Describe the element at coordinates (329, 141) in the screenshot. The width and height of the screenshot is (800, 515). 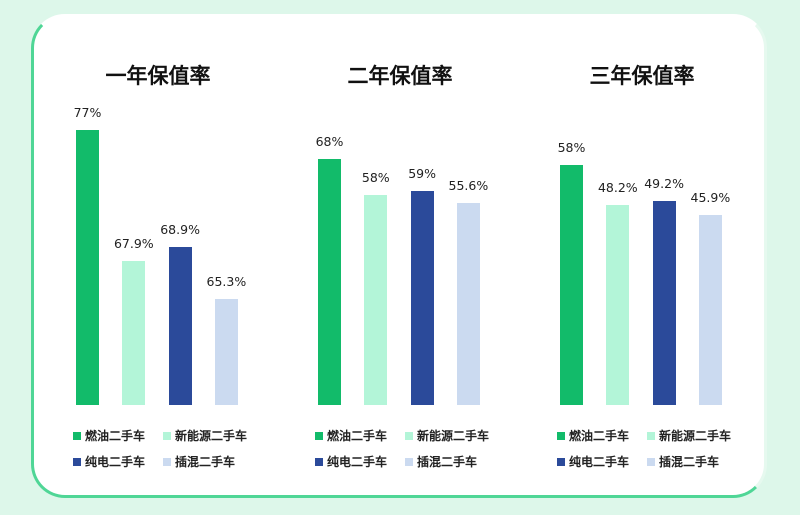
I see `data-label: 68%` at that location.